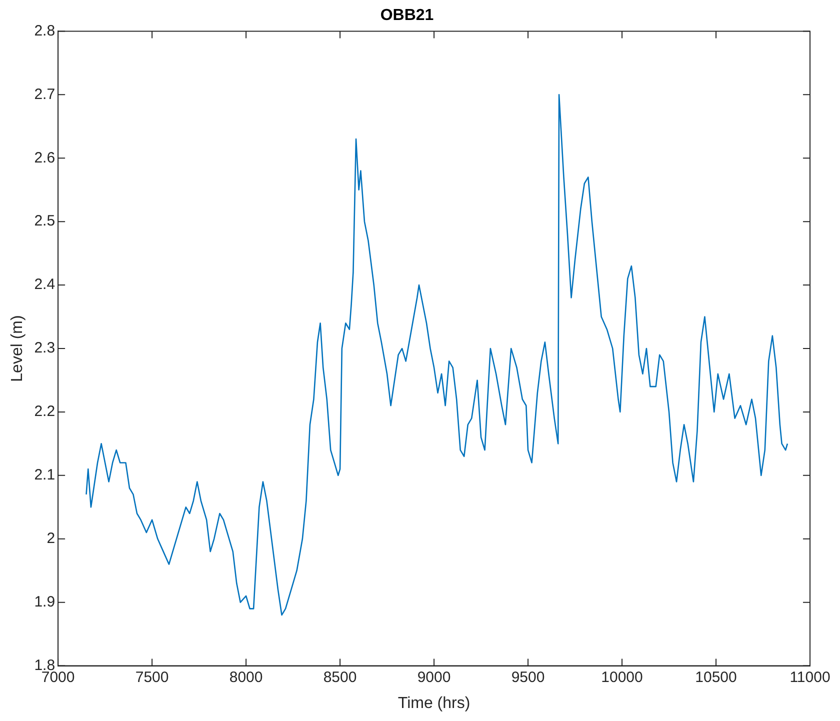  What do you see at coordinates (810, 677) in the screenshot?
I see `x-tick-label: 11000` at bounding box center [810, 677].